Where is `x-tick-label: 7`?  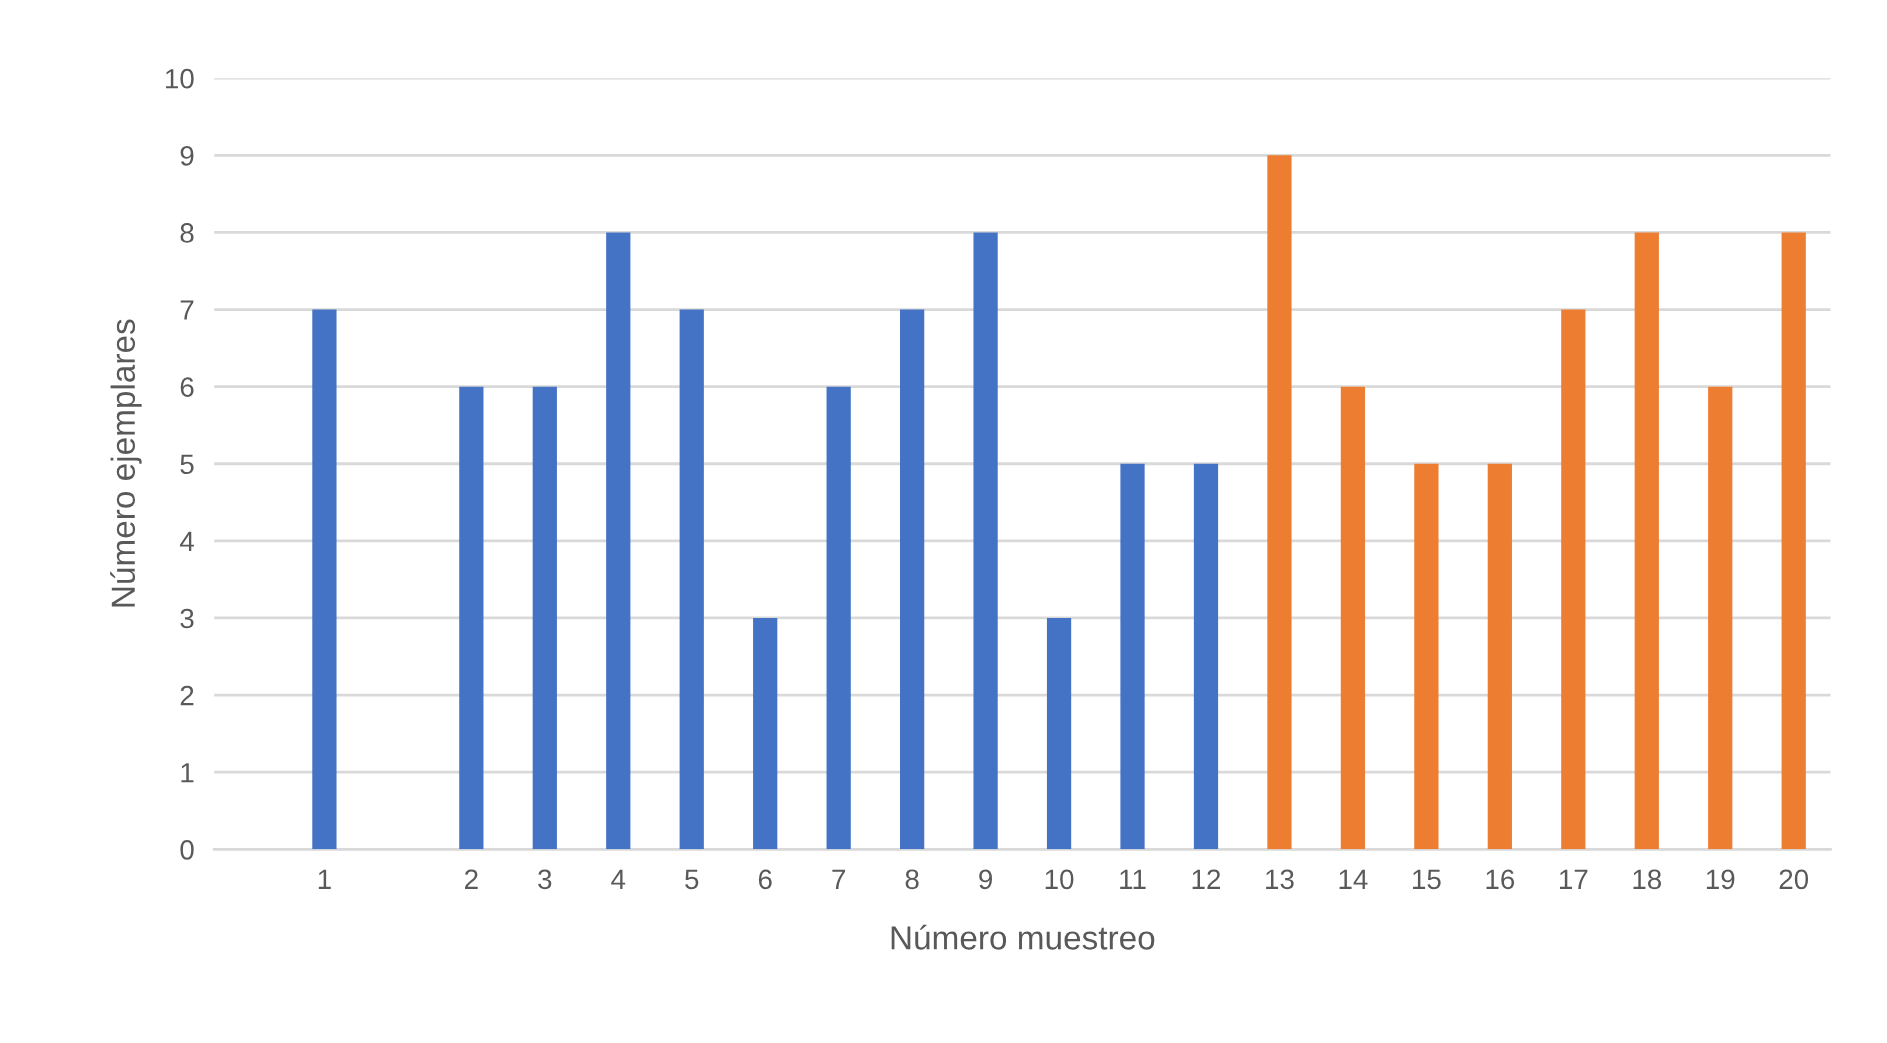
x-tick-label: 7 is located at coordinates (838, 879).